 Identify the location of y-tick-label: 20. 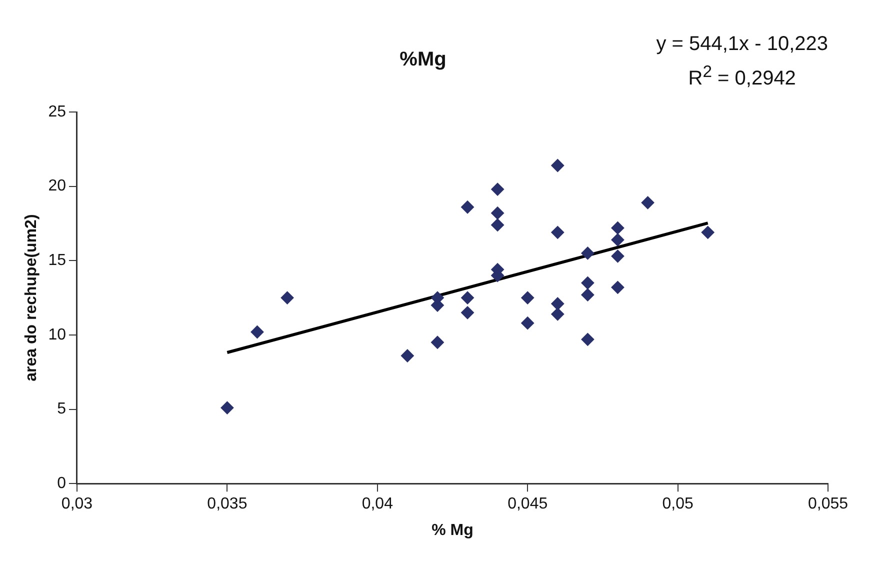
(57, 186).